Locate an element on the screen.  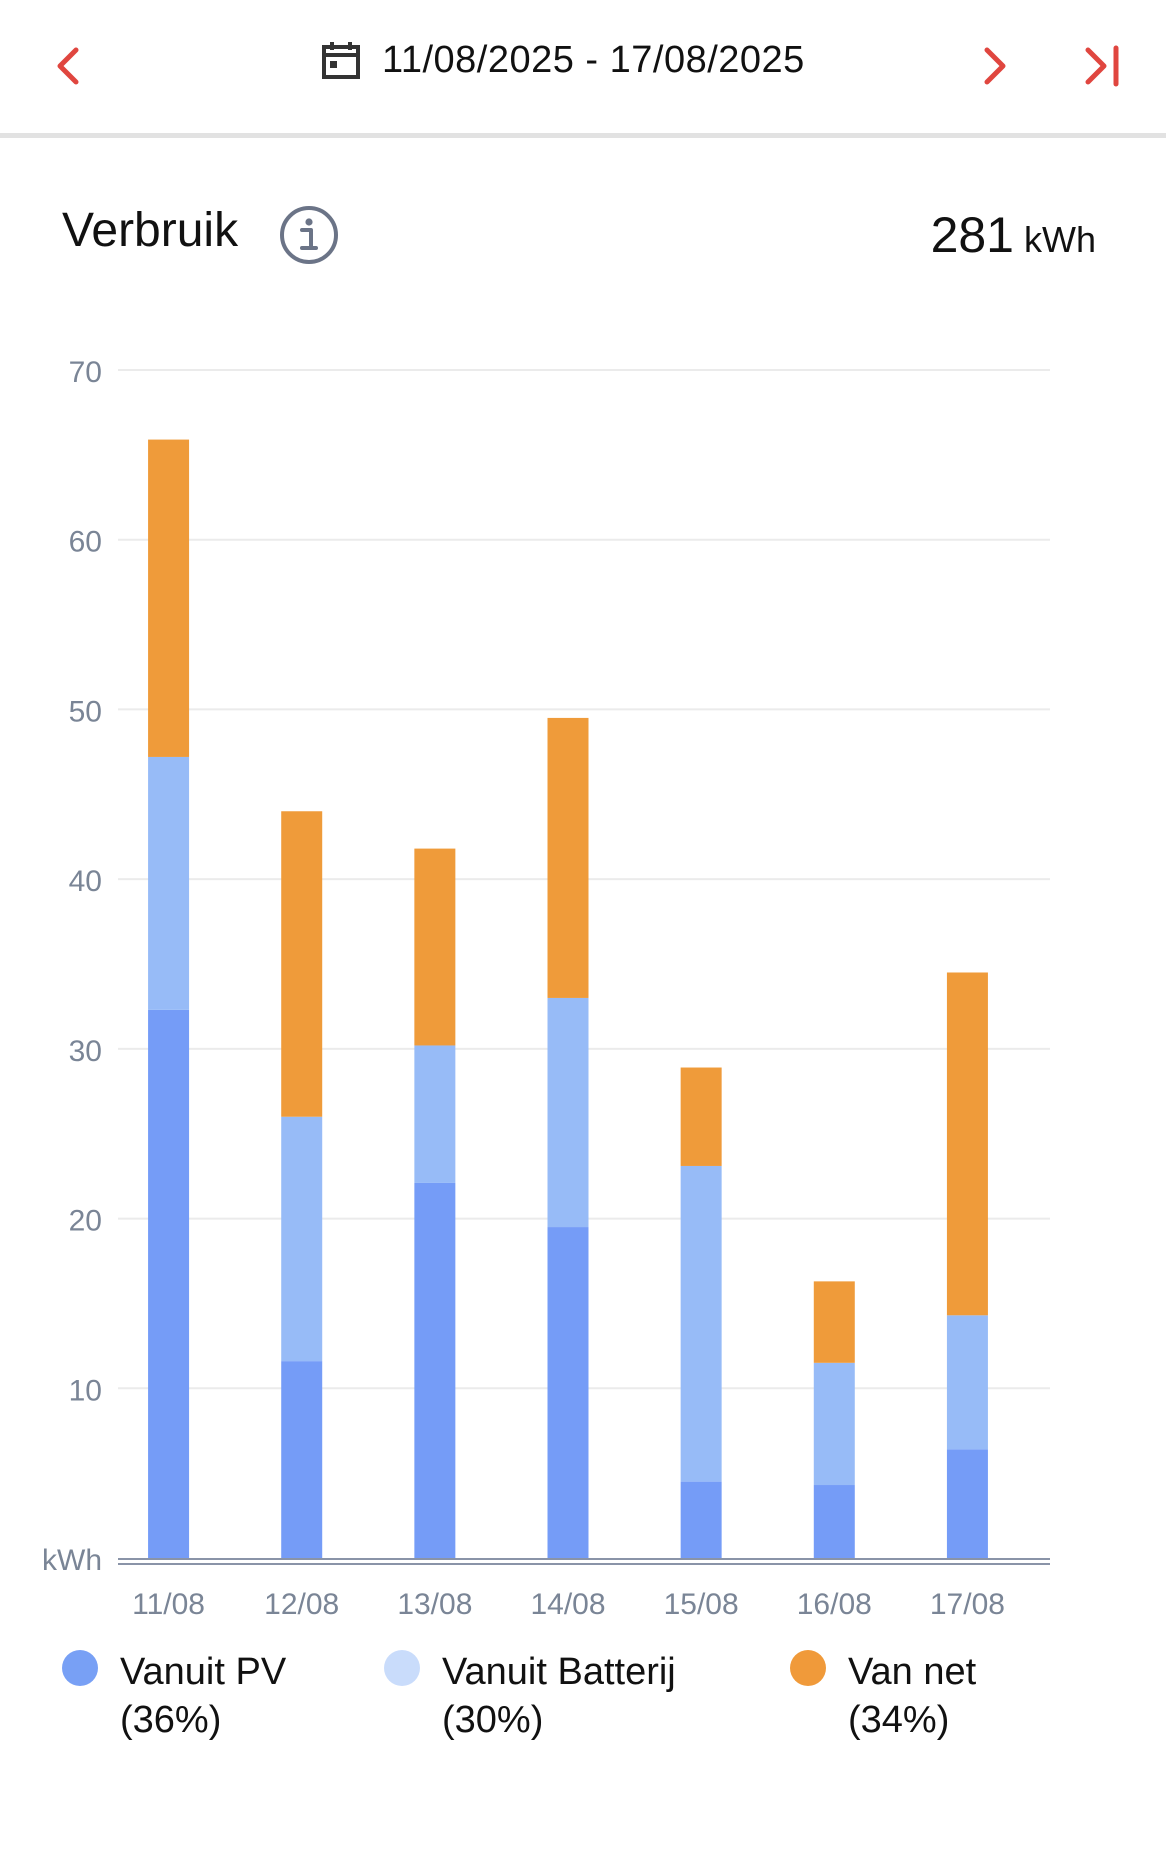
y-tick-label: 60 is located at coordinates (85, 542).